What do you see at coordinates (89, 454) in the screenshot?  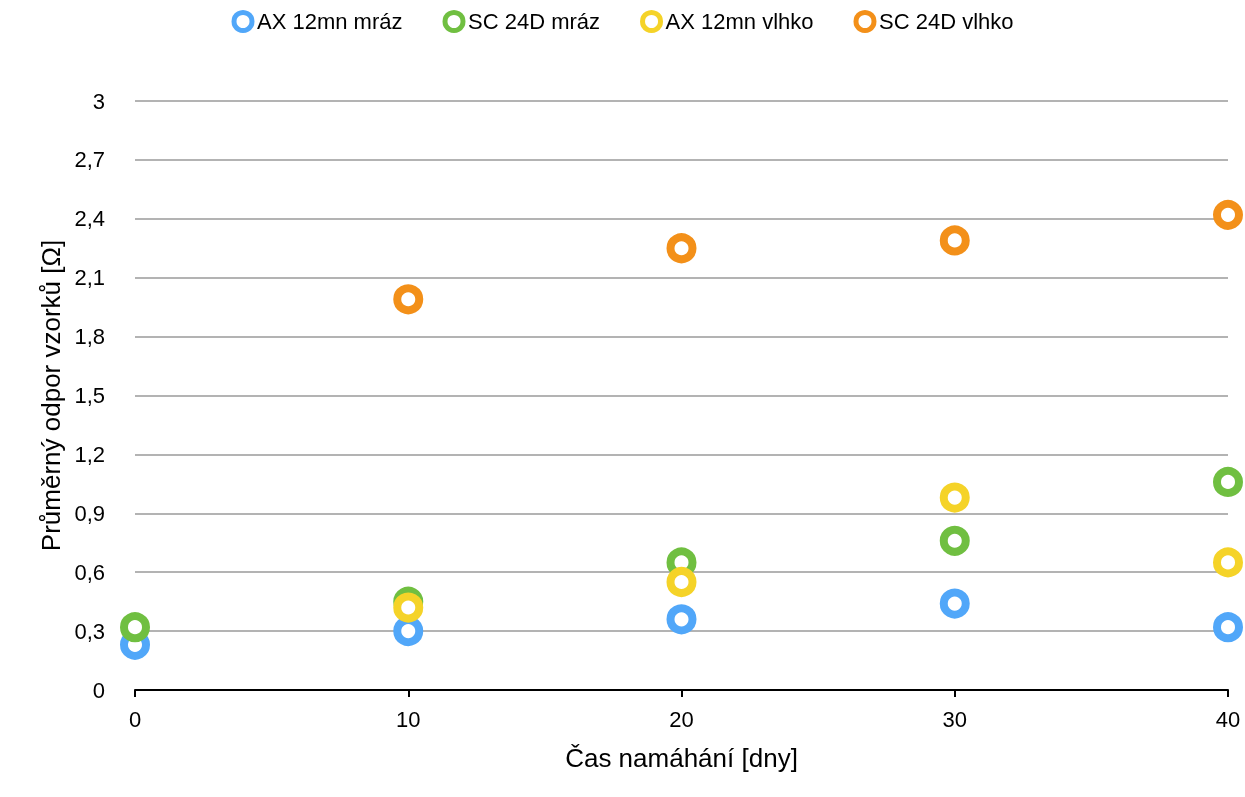 I see `y-tick-label: 1,2` at bounding box center [89, 454].